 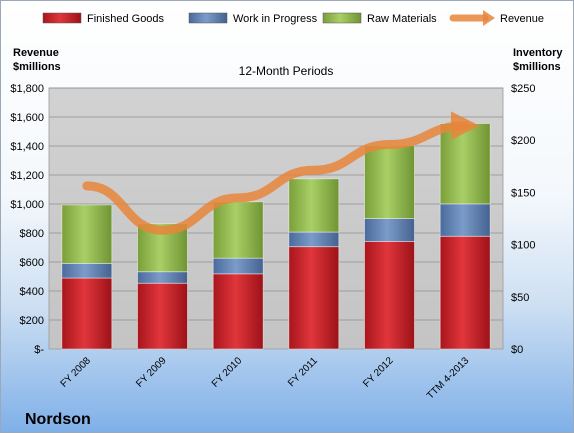 What do you see at coordinates (517, 350) in the screenshot?
I see `right-tick-label: $0` at bounding box center [517, 350].